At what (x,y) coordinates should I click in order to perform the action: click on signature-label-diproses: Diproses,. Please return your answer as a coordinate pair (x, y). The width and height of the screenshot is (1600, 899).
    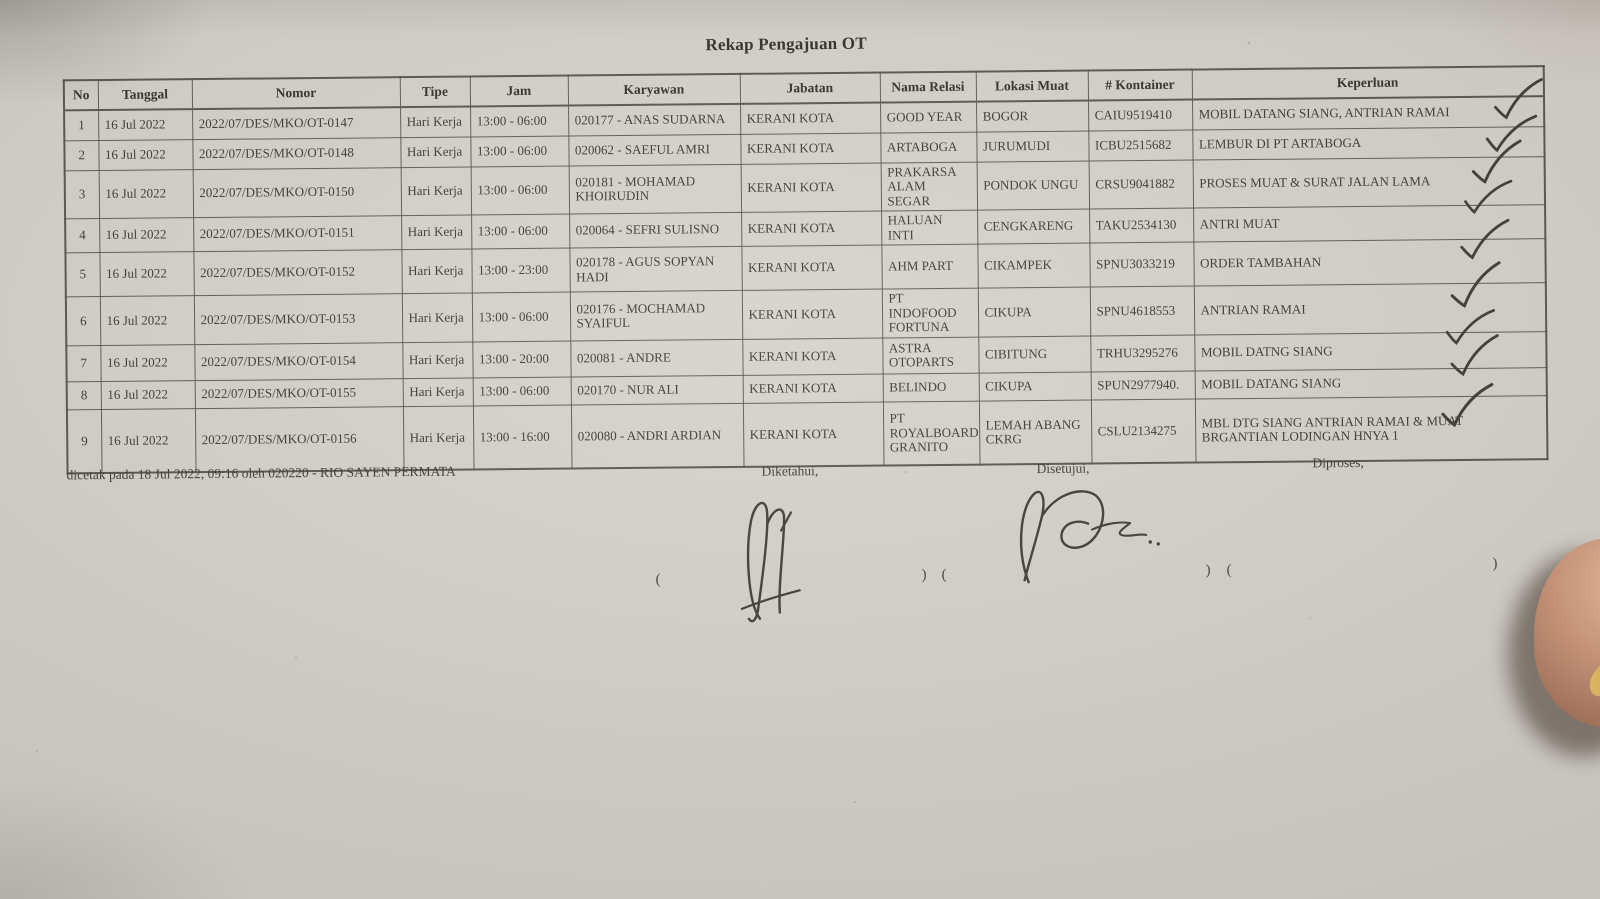
    Looking at the image, I should click on (1338, 462).